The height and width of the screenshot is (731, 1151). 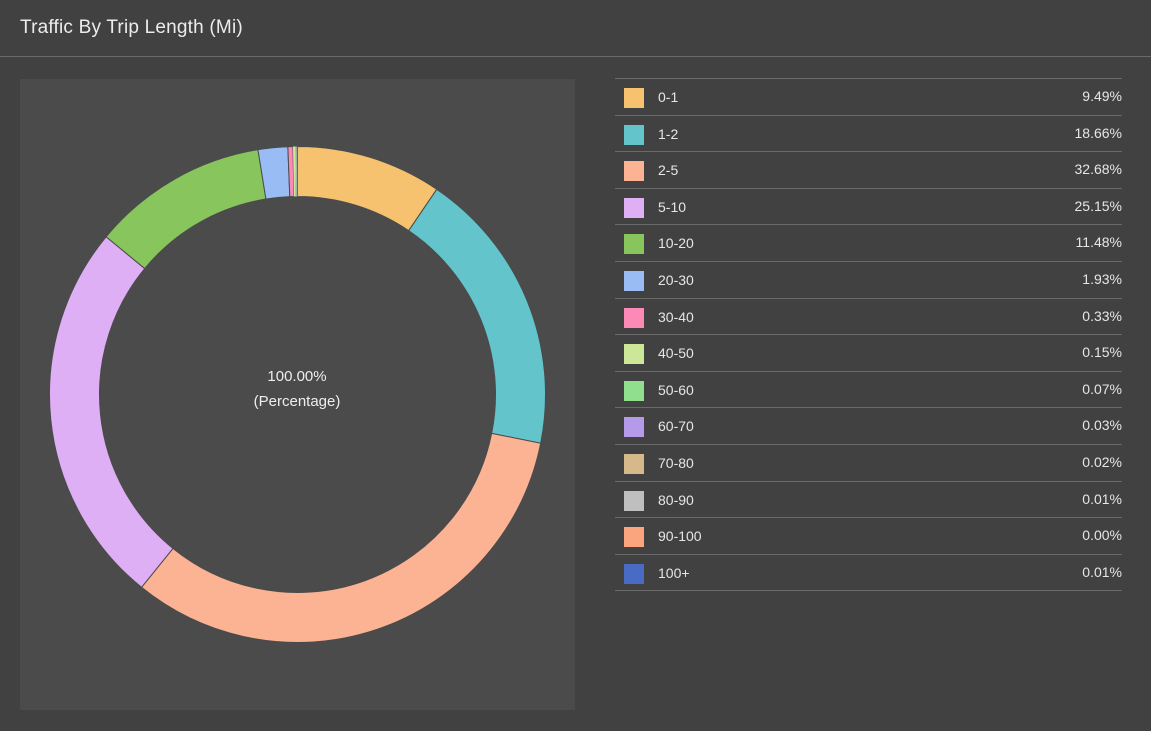 I want to click on legend-item: 0-1 9.49%, so click(x=868, y=97).